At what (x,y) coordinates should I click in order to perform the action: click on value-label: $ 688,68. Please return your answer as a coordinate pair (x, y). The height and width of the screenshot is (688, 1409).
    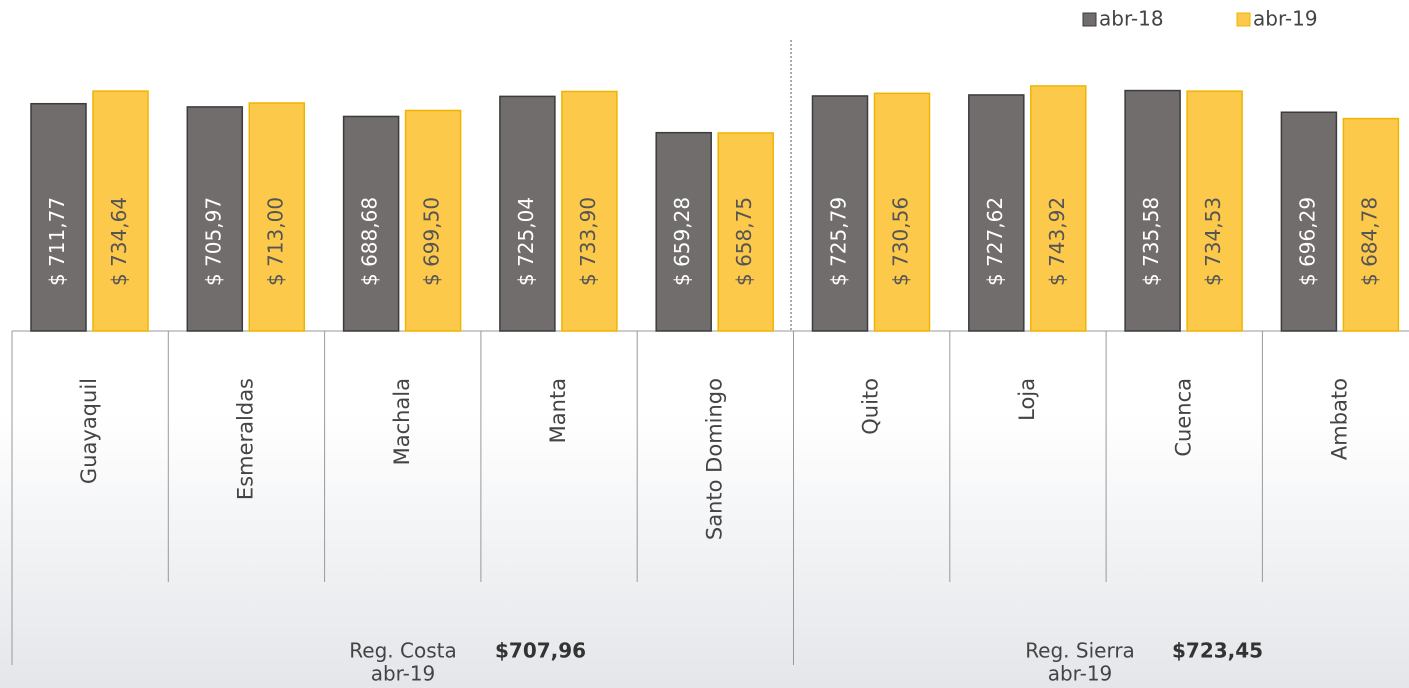
    Looking at the image, I should click on (370, 241).